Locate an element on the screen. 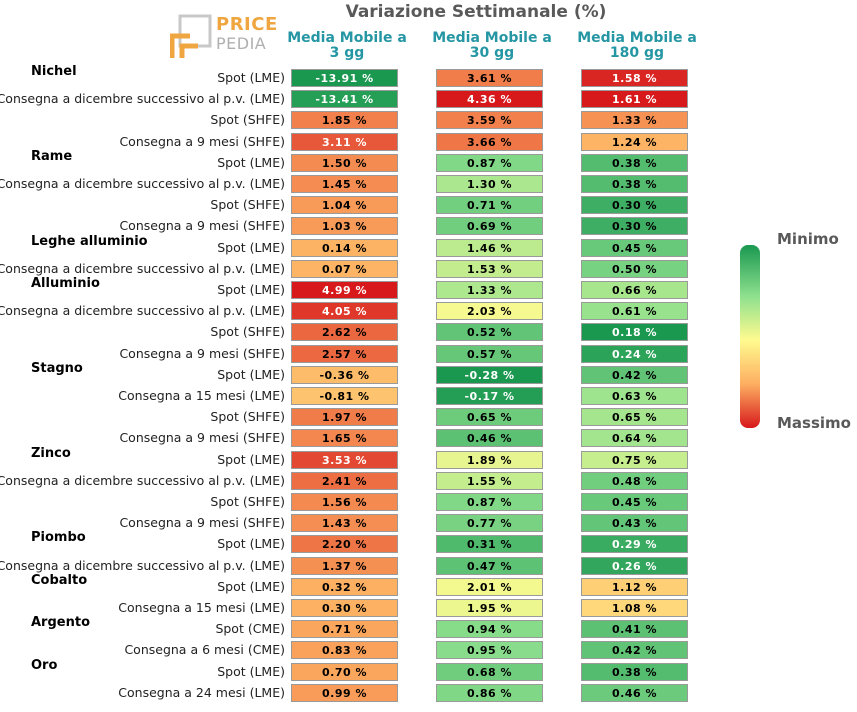  pricepedia-logo-icon is located at coordinates (191, 36).